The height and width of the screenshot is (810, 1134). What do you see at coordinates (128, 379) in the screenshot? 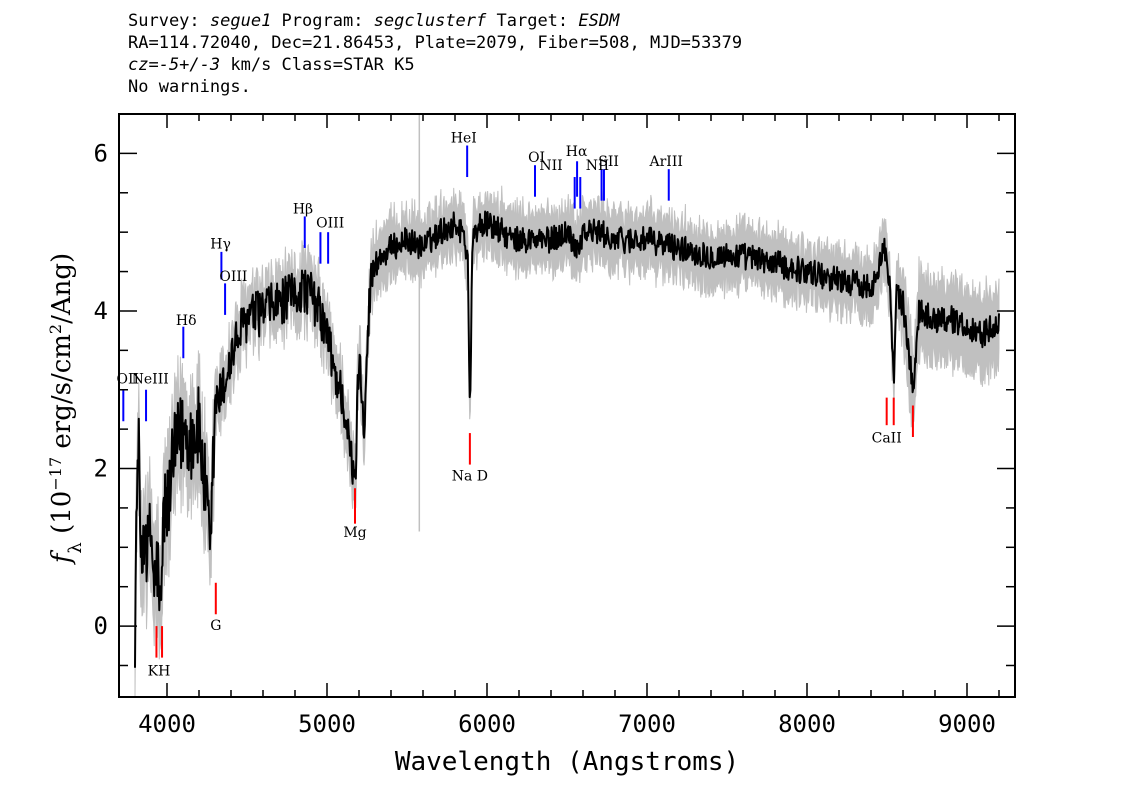
I see `emission-line-label: OII` at bounding box center [128, 379].